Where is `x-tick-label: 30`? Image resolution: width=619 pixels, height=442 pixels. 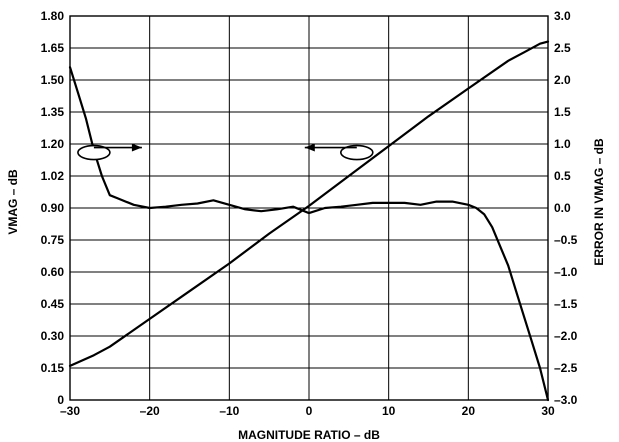 x-tick-label: 30 is located at coordinates (548, 411).